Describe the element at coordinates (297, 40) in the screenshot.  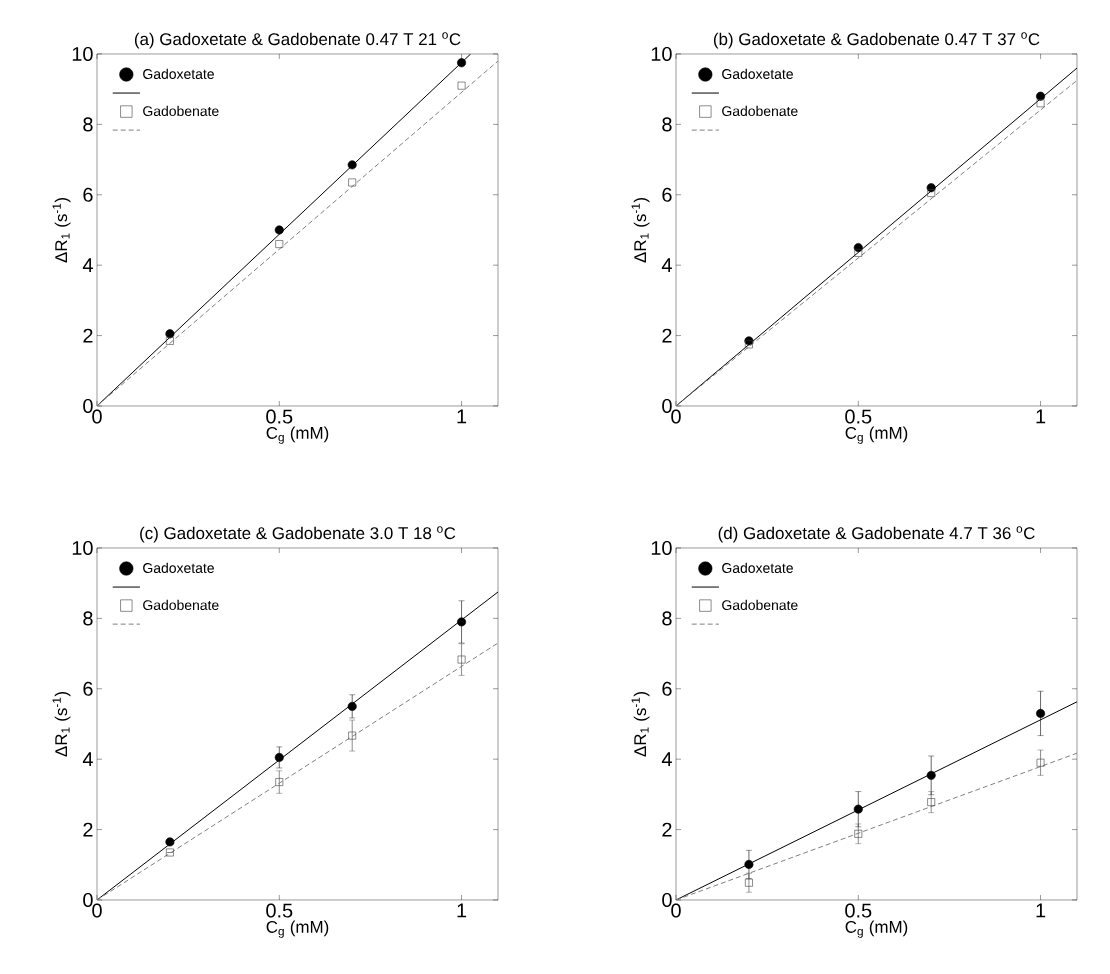
I see `chart-title: (a) Gadoxetate & Gadobenate 0.47 T 21 $^{o}$C` at that location.